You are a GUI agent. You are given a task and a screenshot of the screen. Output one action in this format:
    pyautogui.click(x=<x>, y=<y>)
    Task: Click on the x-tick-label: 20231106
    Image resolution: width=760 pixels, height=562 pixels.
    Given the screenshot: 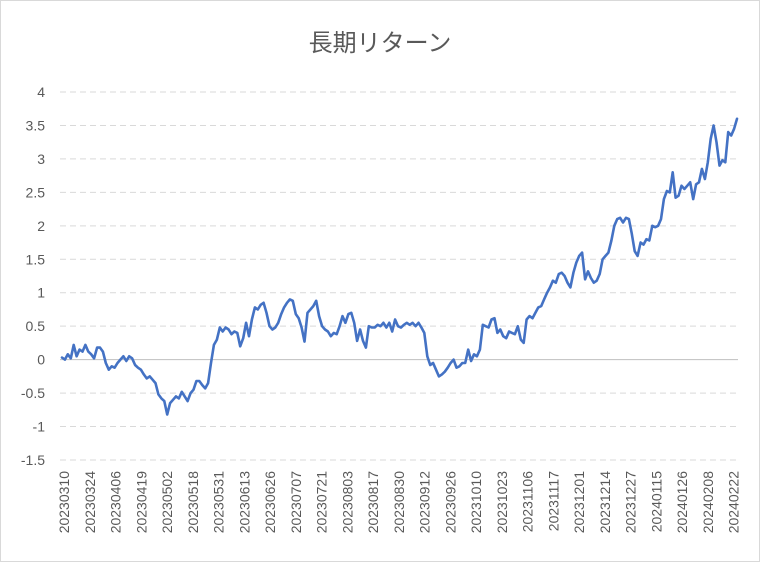 What is the action you would take?
    pyautogui.click(x=528, y=501)
    